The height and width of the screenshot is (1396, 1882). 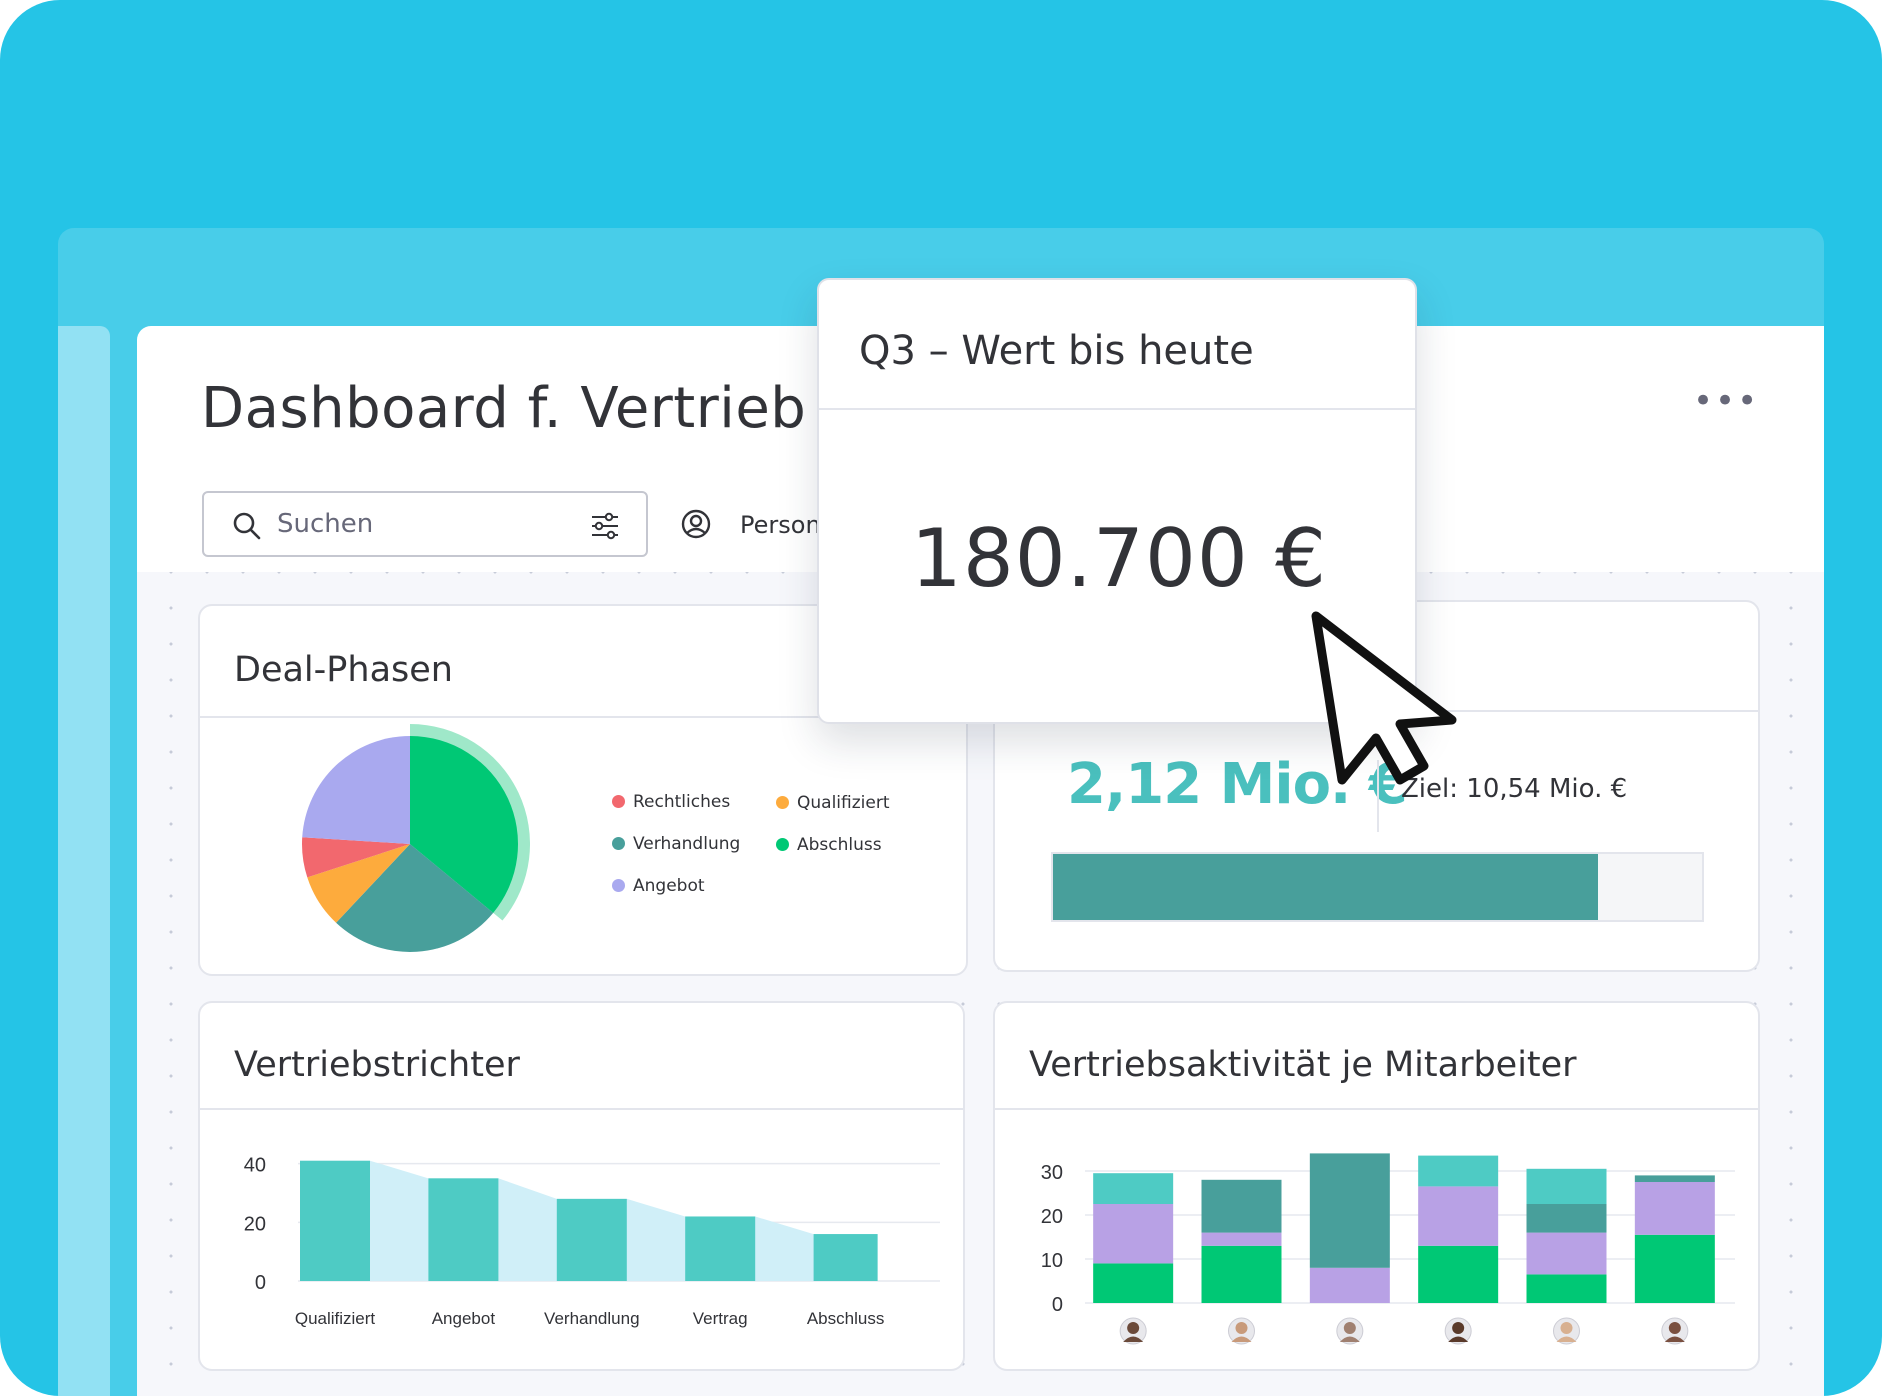 What do you see at coordinates (377, 1065) in the screenshot?
I see `sales-funnel-title: Vertriebstrichter` at bounding box center [377, 1065].